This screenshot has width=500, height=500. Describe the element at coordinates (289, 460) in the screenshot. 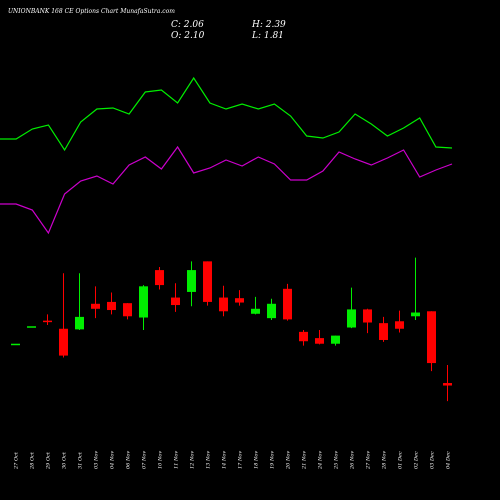

I see `x-tick-label: 20 Nov` at that location.